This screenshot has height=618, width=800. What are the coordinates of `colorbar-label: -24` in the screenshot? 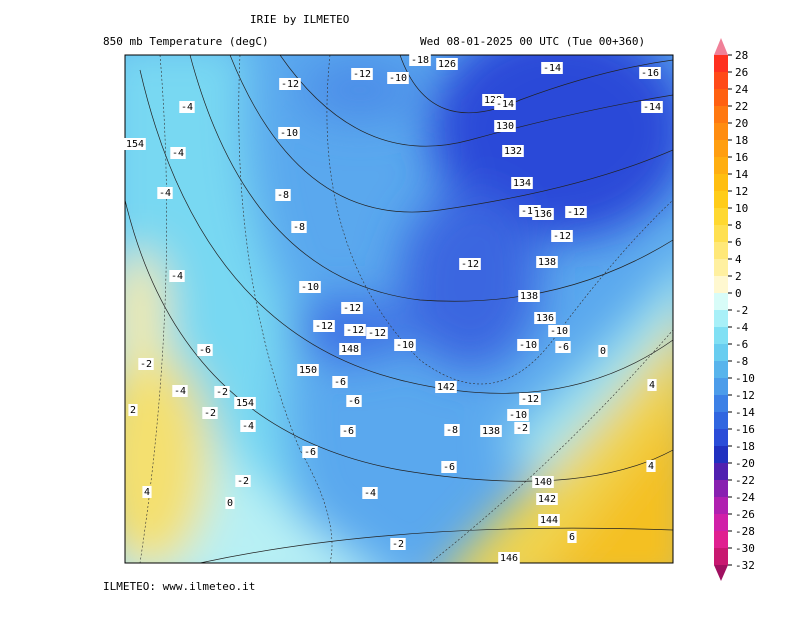 It's located at (745, 497).